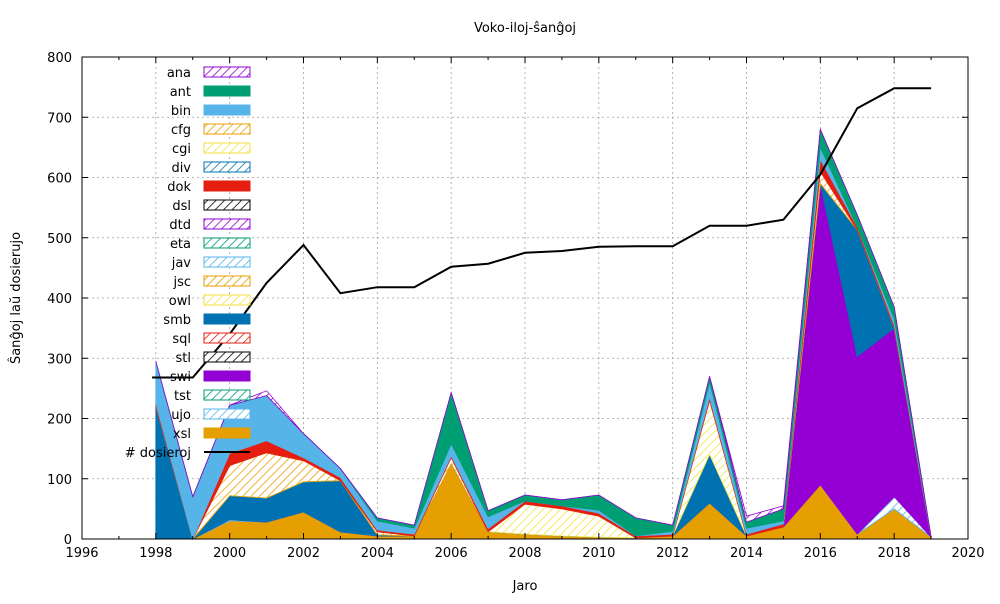  I want to click on legend-label: dok, so click(179, 187).